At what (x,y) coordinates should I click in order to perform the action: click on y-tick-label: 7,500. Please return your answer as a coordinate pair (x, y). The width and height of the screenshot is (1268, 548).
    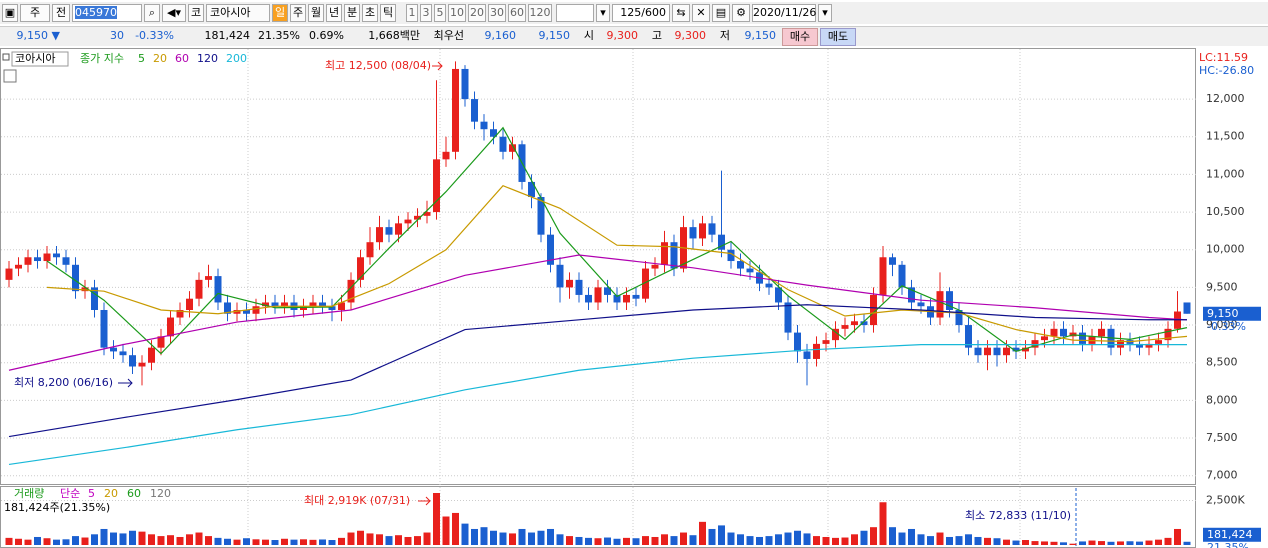
    Looking at the image, I should click on (1222, 437).